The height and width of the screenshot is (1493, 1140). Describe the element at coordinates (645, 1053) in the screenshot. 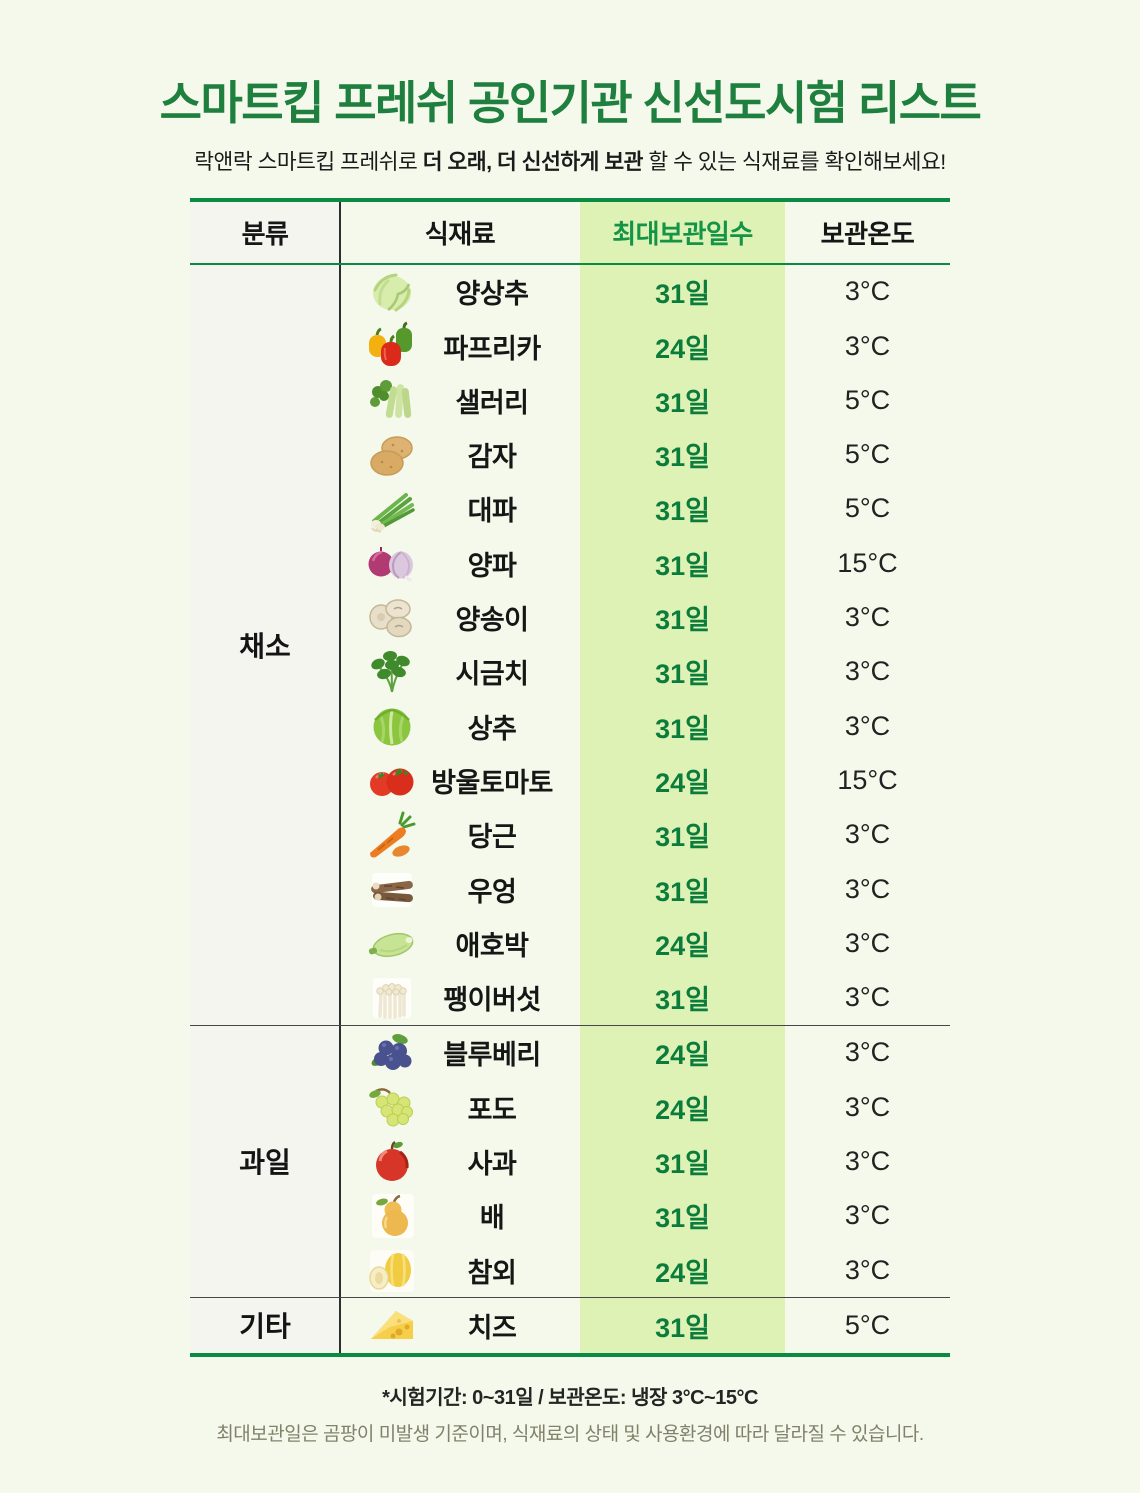

I see `table-row: 블루베리 24일 3°C` at that location.